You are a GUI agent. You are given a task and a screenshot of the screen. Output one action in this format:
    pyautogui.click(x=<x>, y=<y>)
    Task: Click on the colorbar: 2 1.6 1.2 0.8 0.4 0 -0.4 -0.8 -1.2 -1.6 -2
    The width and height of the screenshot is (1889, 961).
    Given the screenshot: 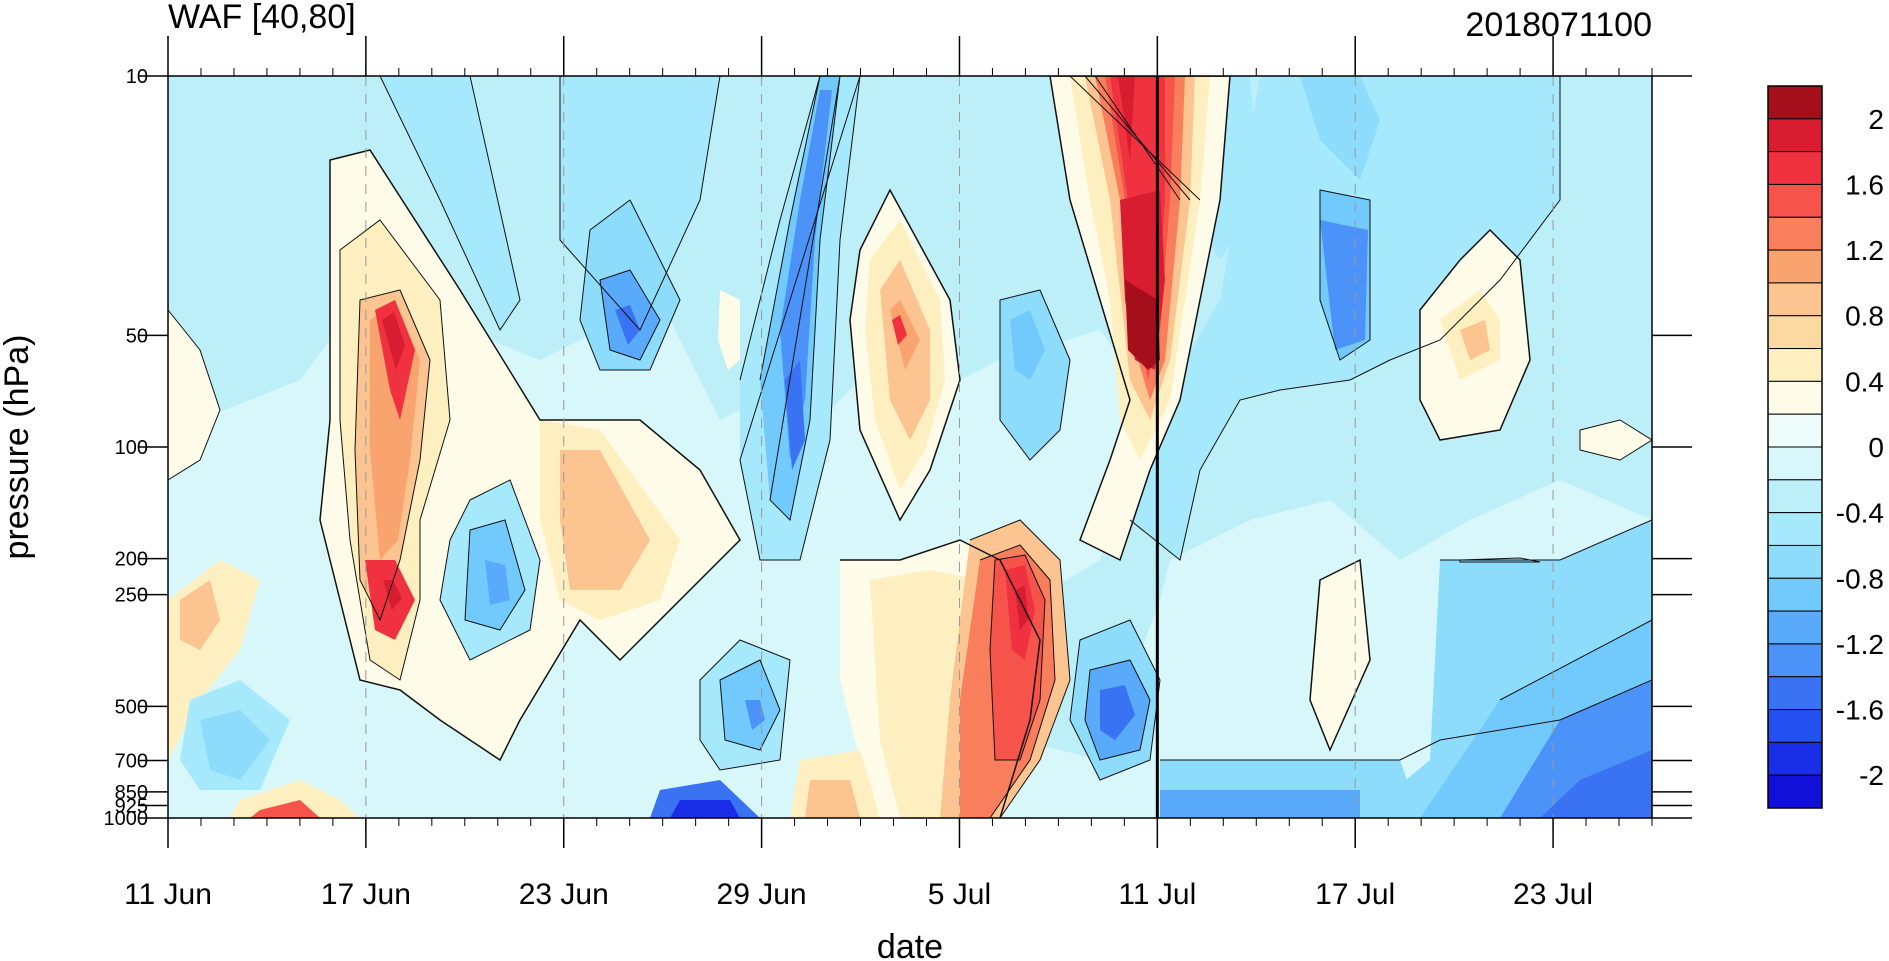 What is the action you would take?
    pyautogui.click(x=1825, y=447)
    